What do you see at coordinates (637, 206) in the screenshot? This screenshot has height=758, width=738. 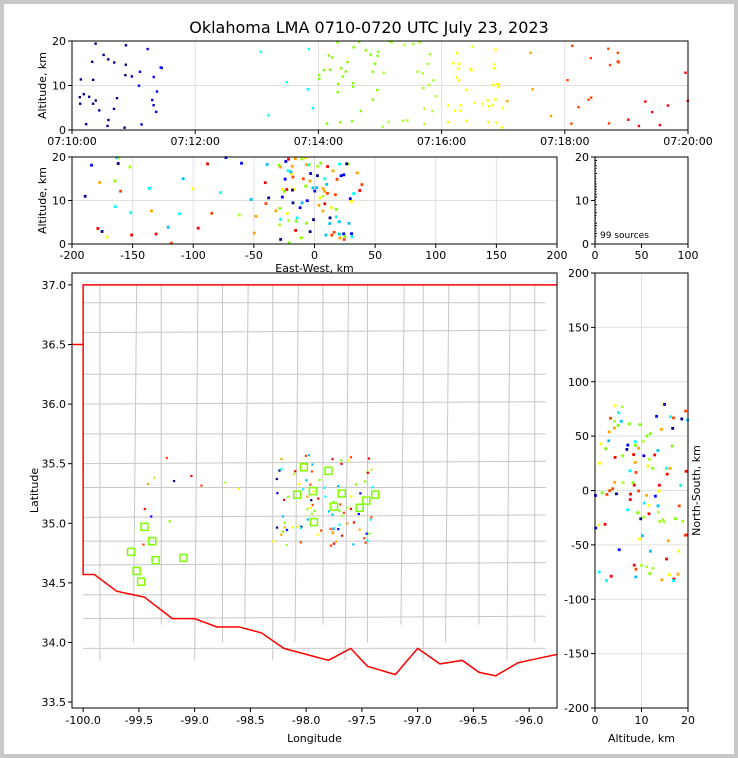 I see `panel-histogram: 0 50 100 0 10 20 99 sources` at bounding box center [637, 206].